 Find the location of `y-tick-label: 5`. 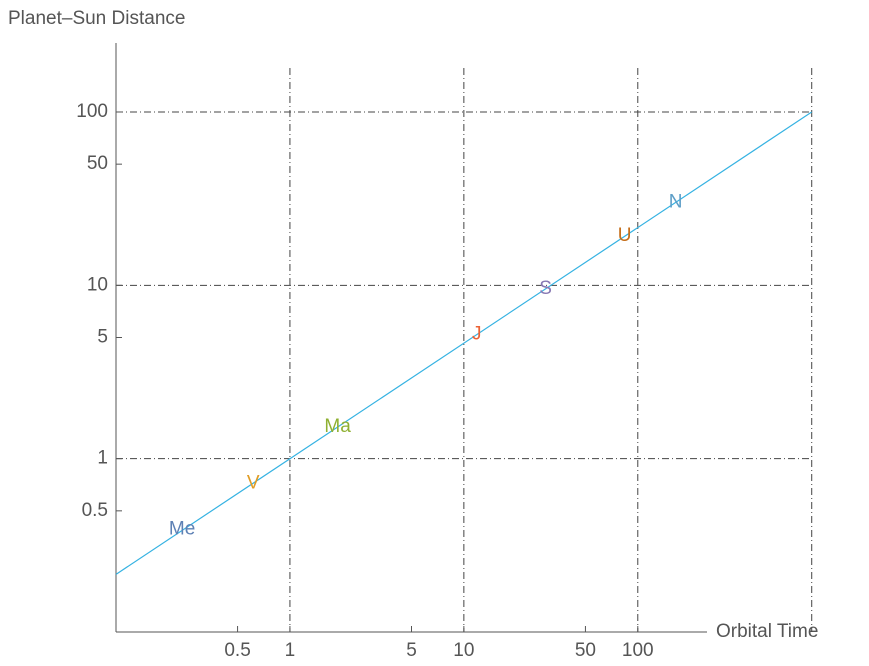

y-tick-label: 5 is located at coordinates (102, 337).